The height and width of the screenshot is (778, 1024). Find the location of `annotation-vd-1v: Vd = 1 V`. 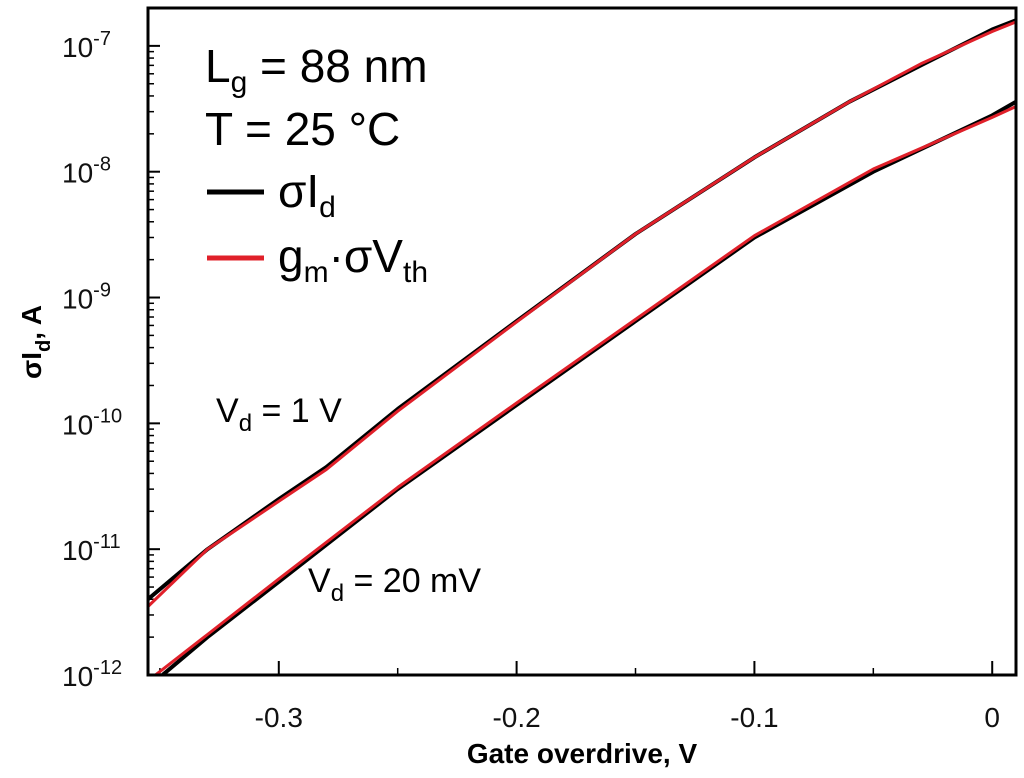

annotation-vd-1v: Vd = 1 V is located at coordinates (279, 414).